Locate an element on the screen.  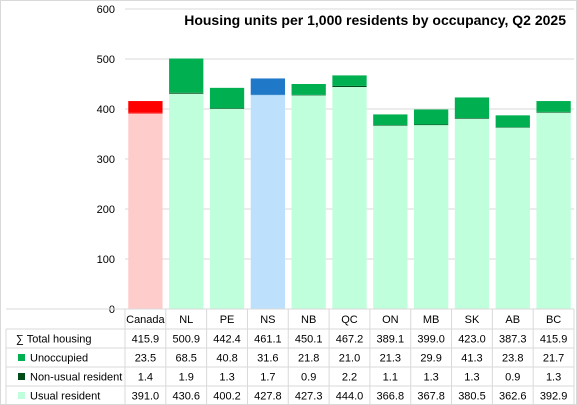
data-label: 40.8 is located at coordinates (226, 359).